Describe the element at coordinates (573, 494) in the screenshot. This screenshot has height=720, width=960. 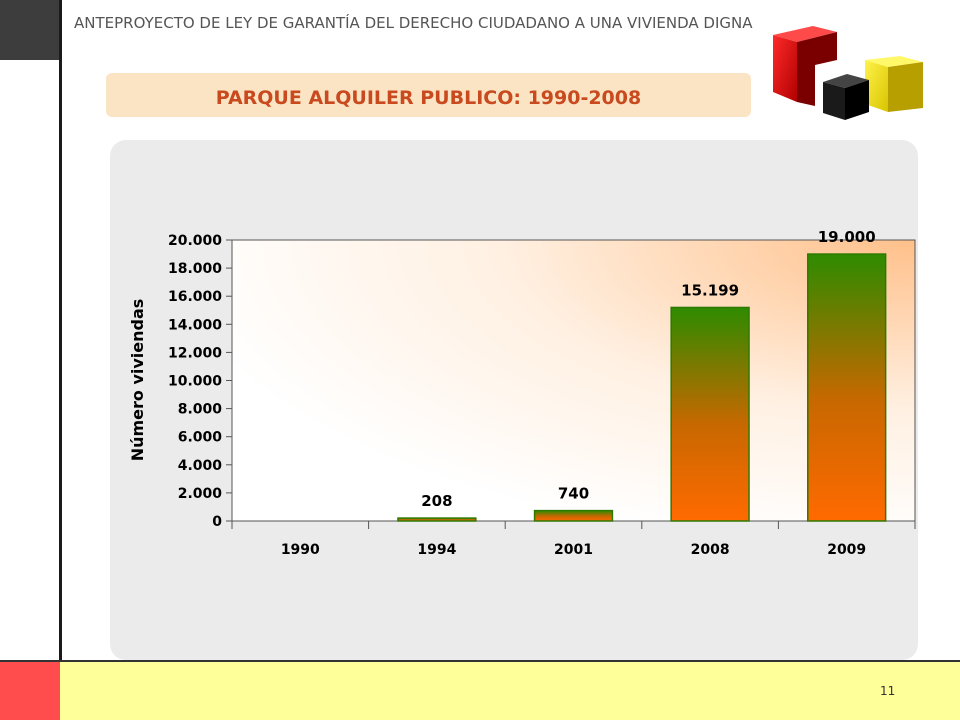
I see `data-label: 740` at that location.